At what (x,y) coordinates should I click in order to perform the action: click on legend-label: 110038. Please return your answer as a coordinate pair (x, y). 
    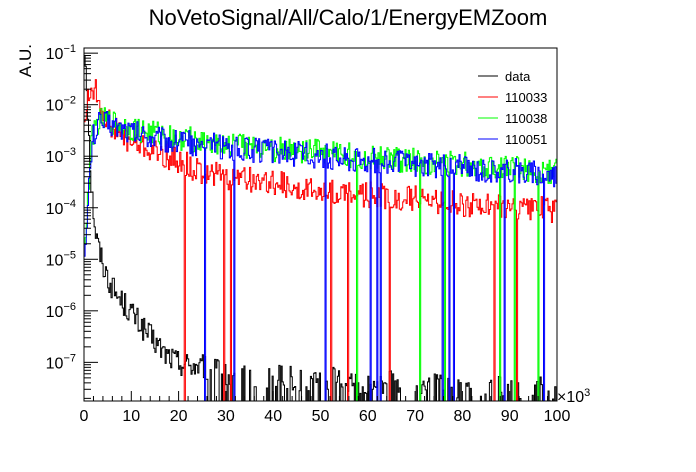
    Looking at the image, I should click on (526, 118).